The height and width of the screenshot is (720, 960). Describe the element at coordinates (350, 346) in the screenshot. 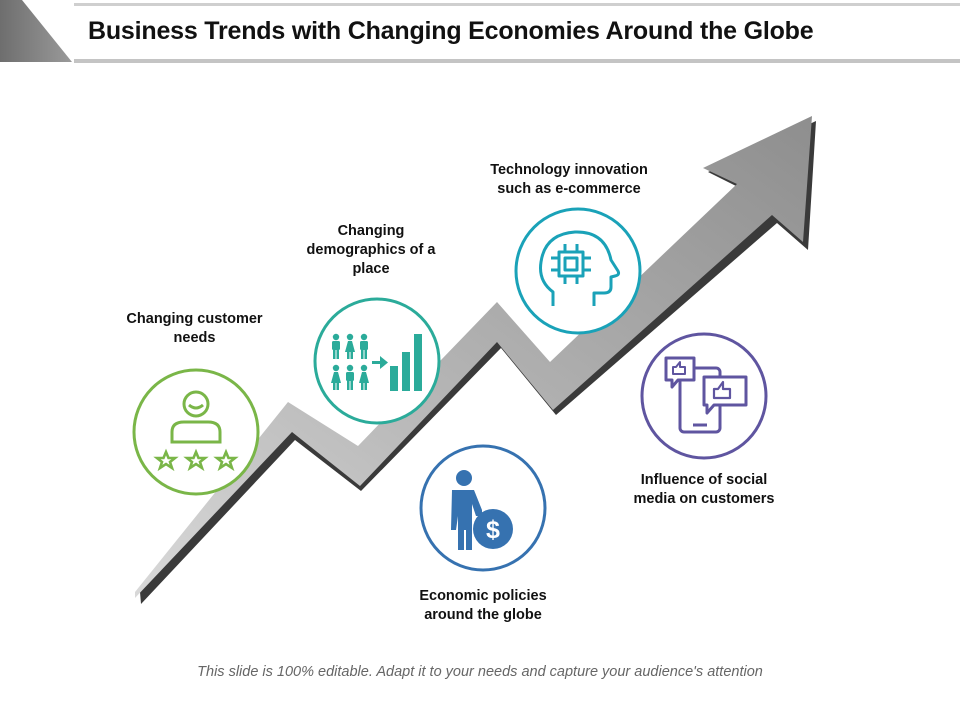

I see `people-row-top` at that location.